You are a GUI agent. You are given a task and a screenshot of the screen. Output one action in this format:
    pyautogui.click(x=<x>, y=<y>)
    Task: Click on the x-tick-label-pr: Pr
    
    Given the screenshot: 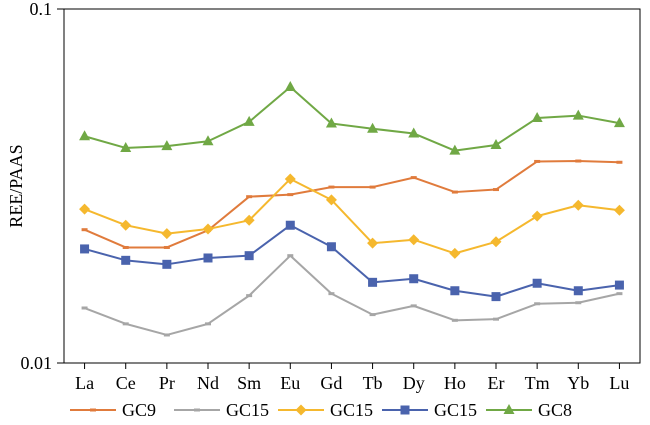 What is the action you would take?
    pyautogui.click(x=167, y=383)
    